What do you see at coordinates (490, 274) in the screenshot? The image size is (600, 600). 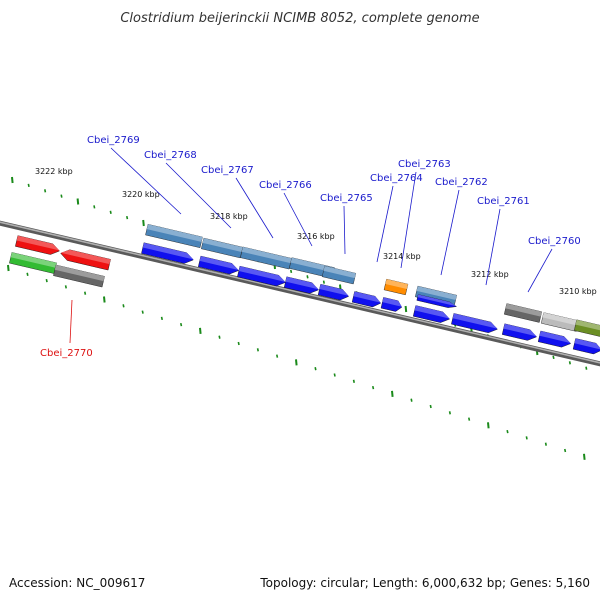 I see `scale-label: 3212 kbp` at bounding box center [490, 274].